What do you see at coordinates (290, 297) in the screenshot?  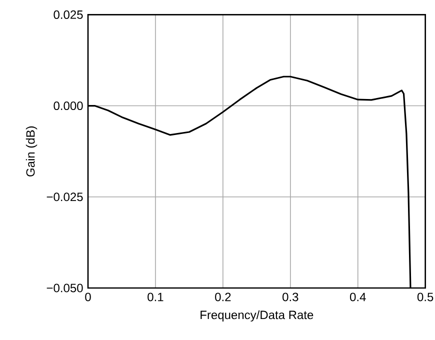 I see `x-tick-label: 0.3` at bounding box center [290, 297].